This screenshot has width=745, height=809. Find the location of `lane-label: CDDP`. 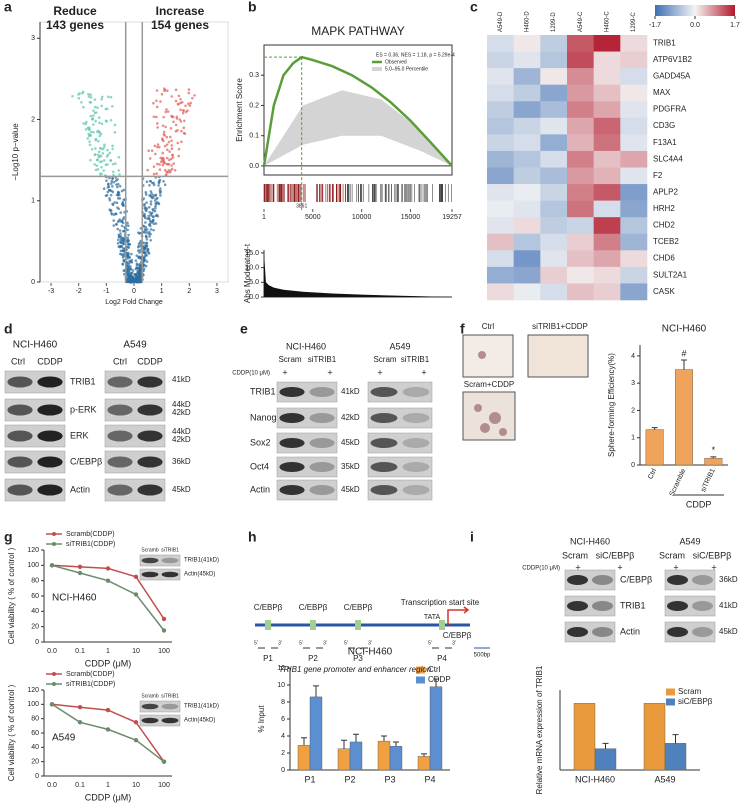

lane-label: CDDP is located at coordinates (50, 361).